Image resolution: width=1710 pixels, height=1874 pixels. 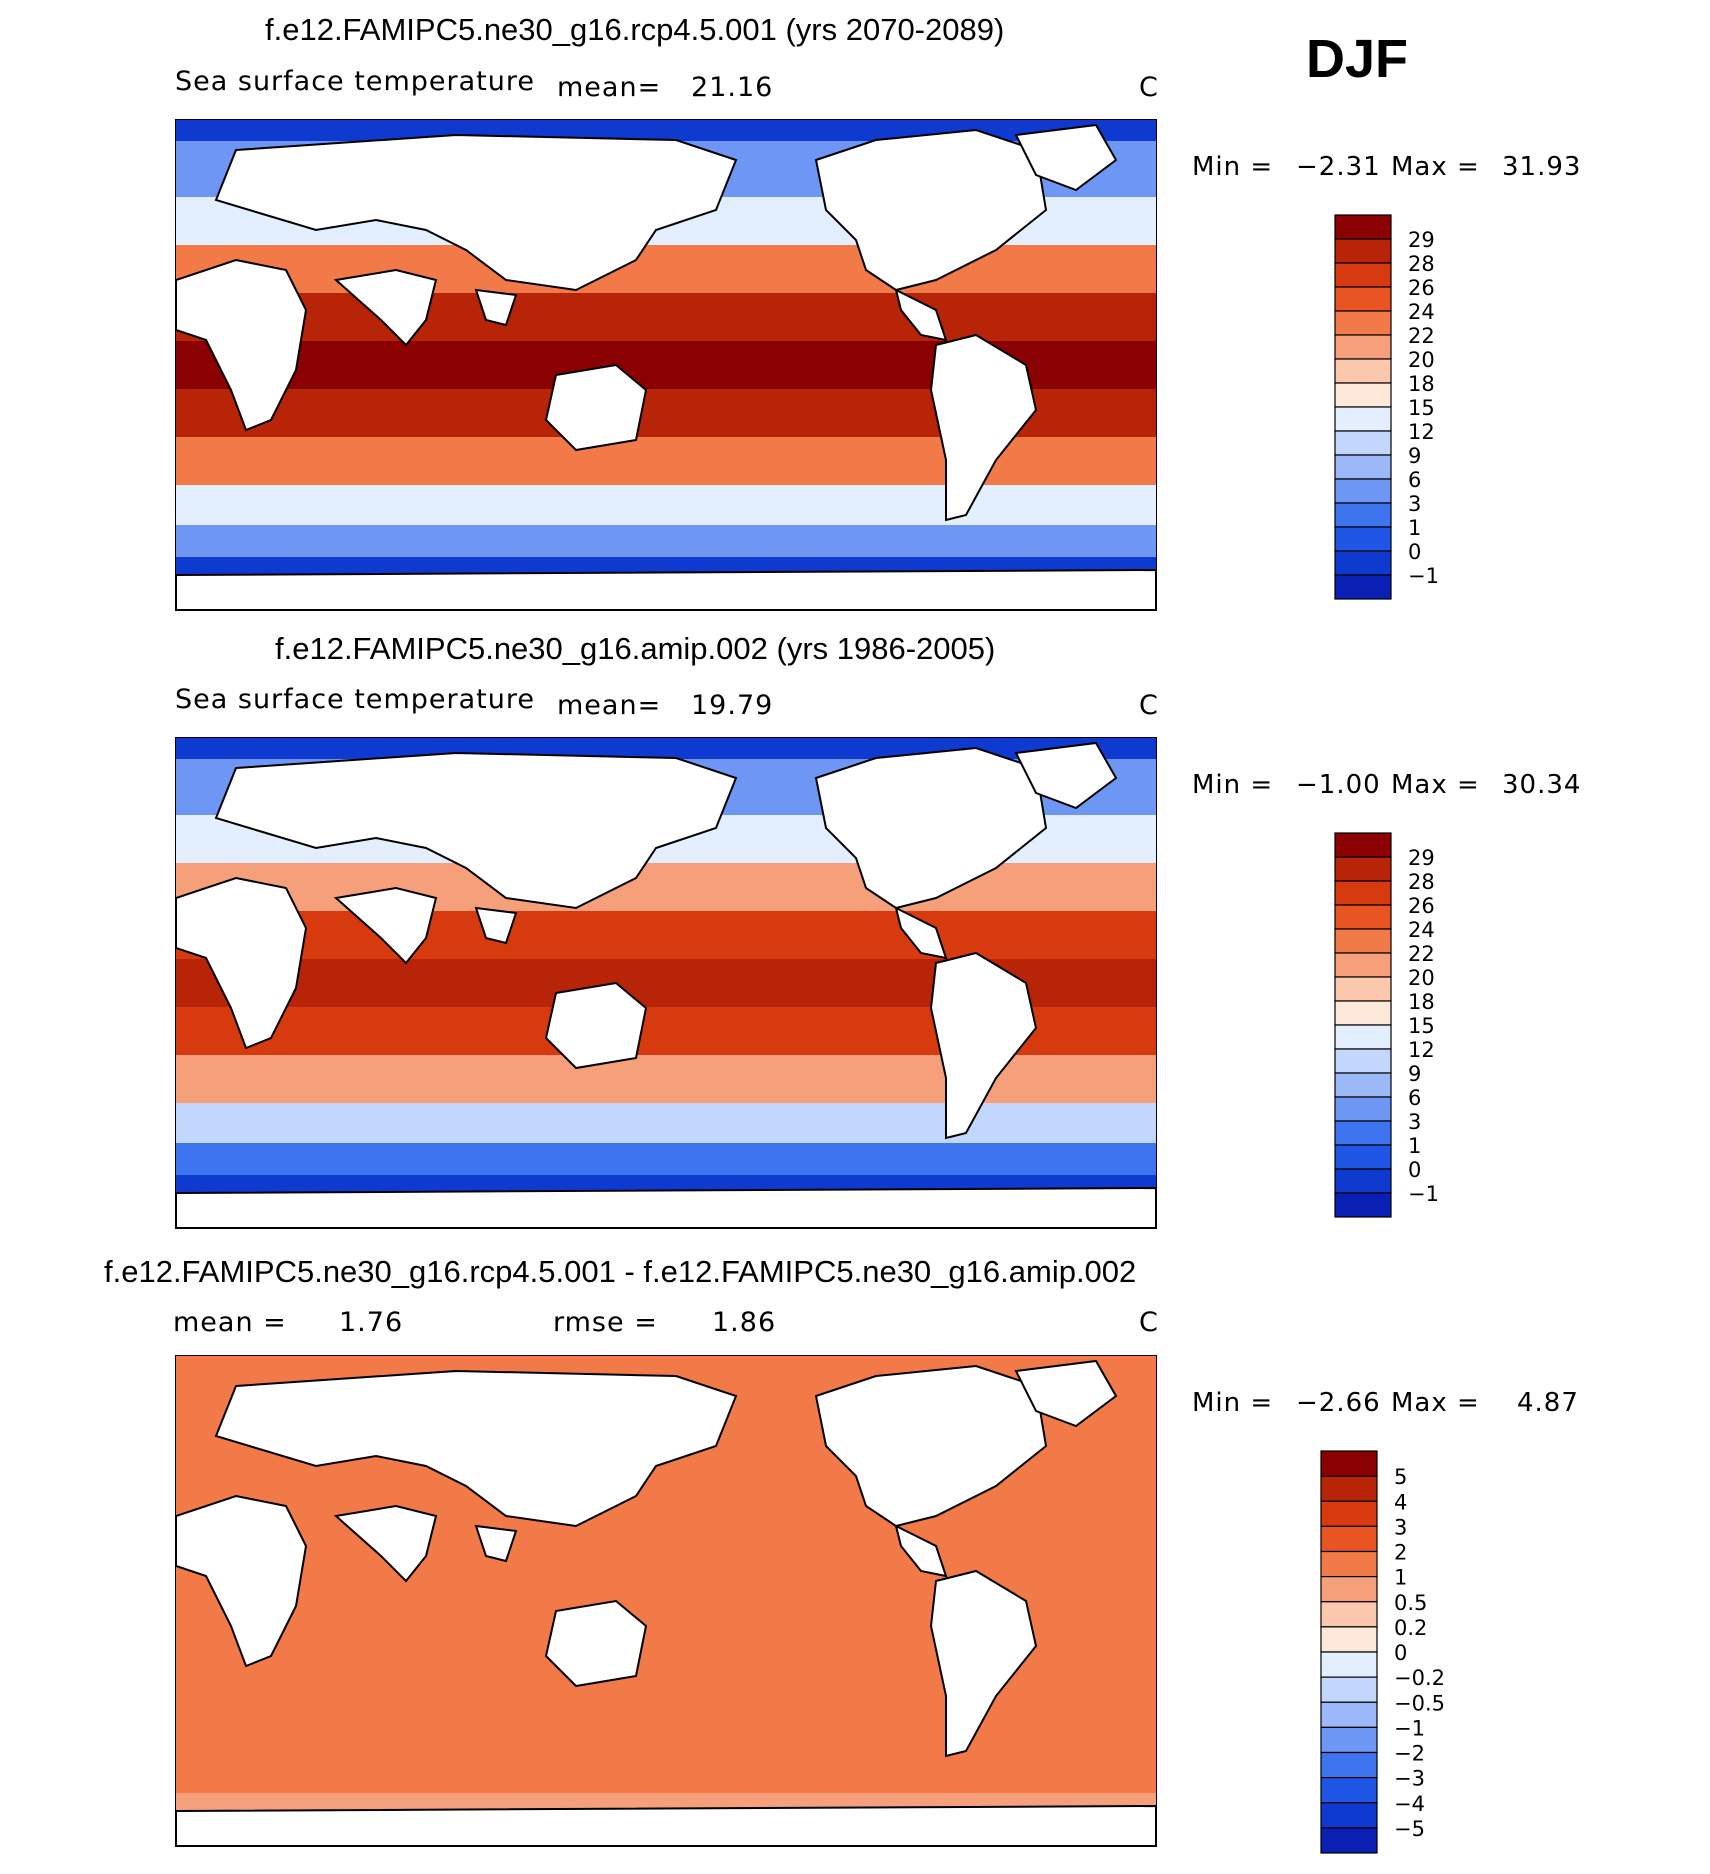 What do you see at coordinates (1421, 384) in the screenshot?
I see `colorbar-tick-label: 18` at bounding box center [1421, 384].